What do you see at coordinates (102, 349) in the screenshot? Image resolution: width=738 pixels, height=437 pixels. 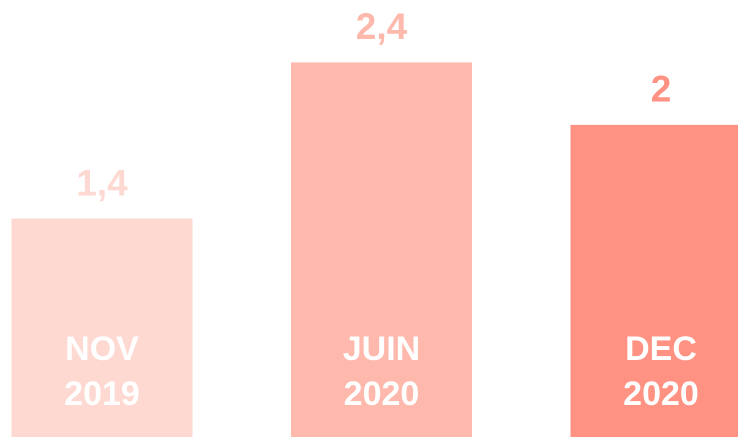 I see `category-label: NOV` at bounding box center [102, 349].